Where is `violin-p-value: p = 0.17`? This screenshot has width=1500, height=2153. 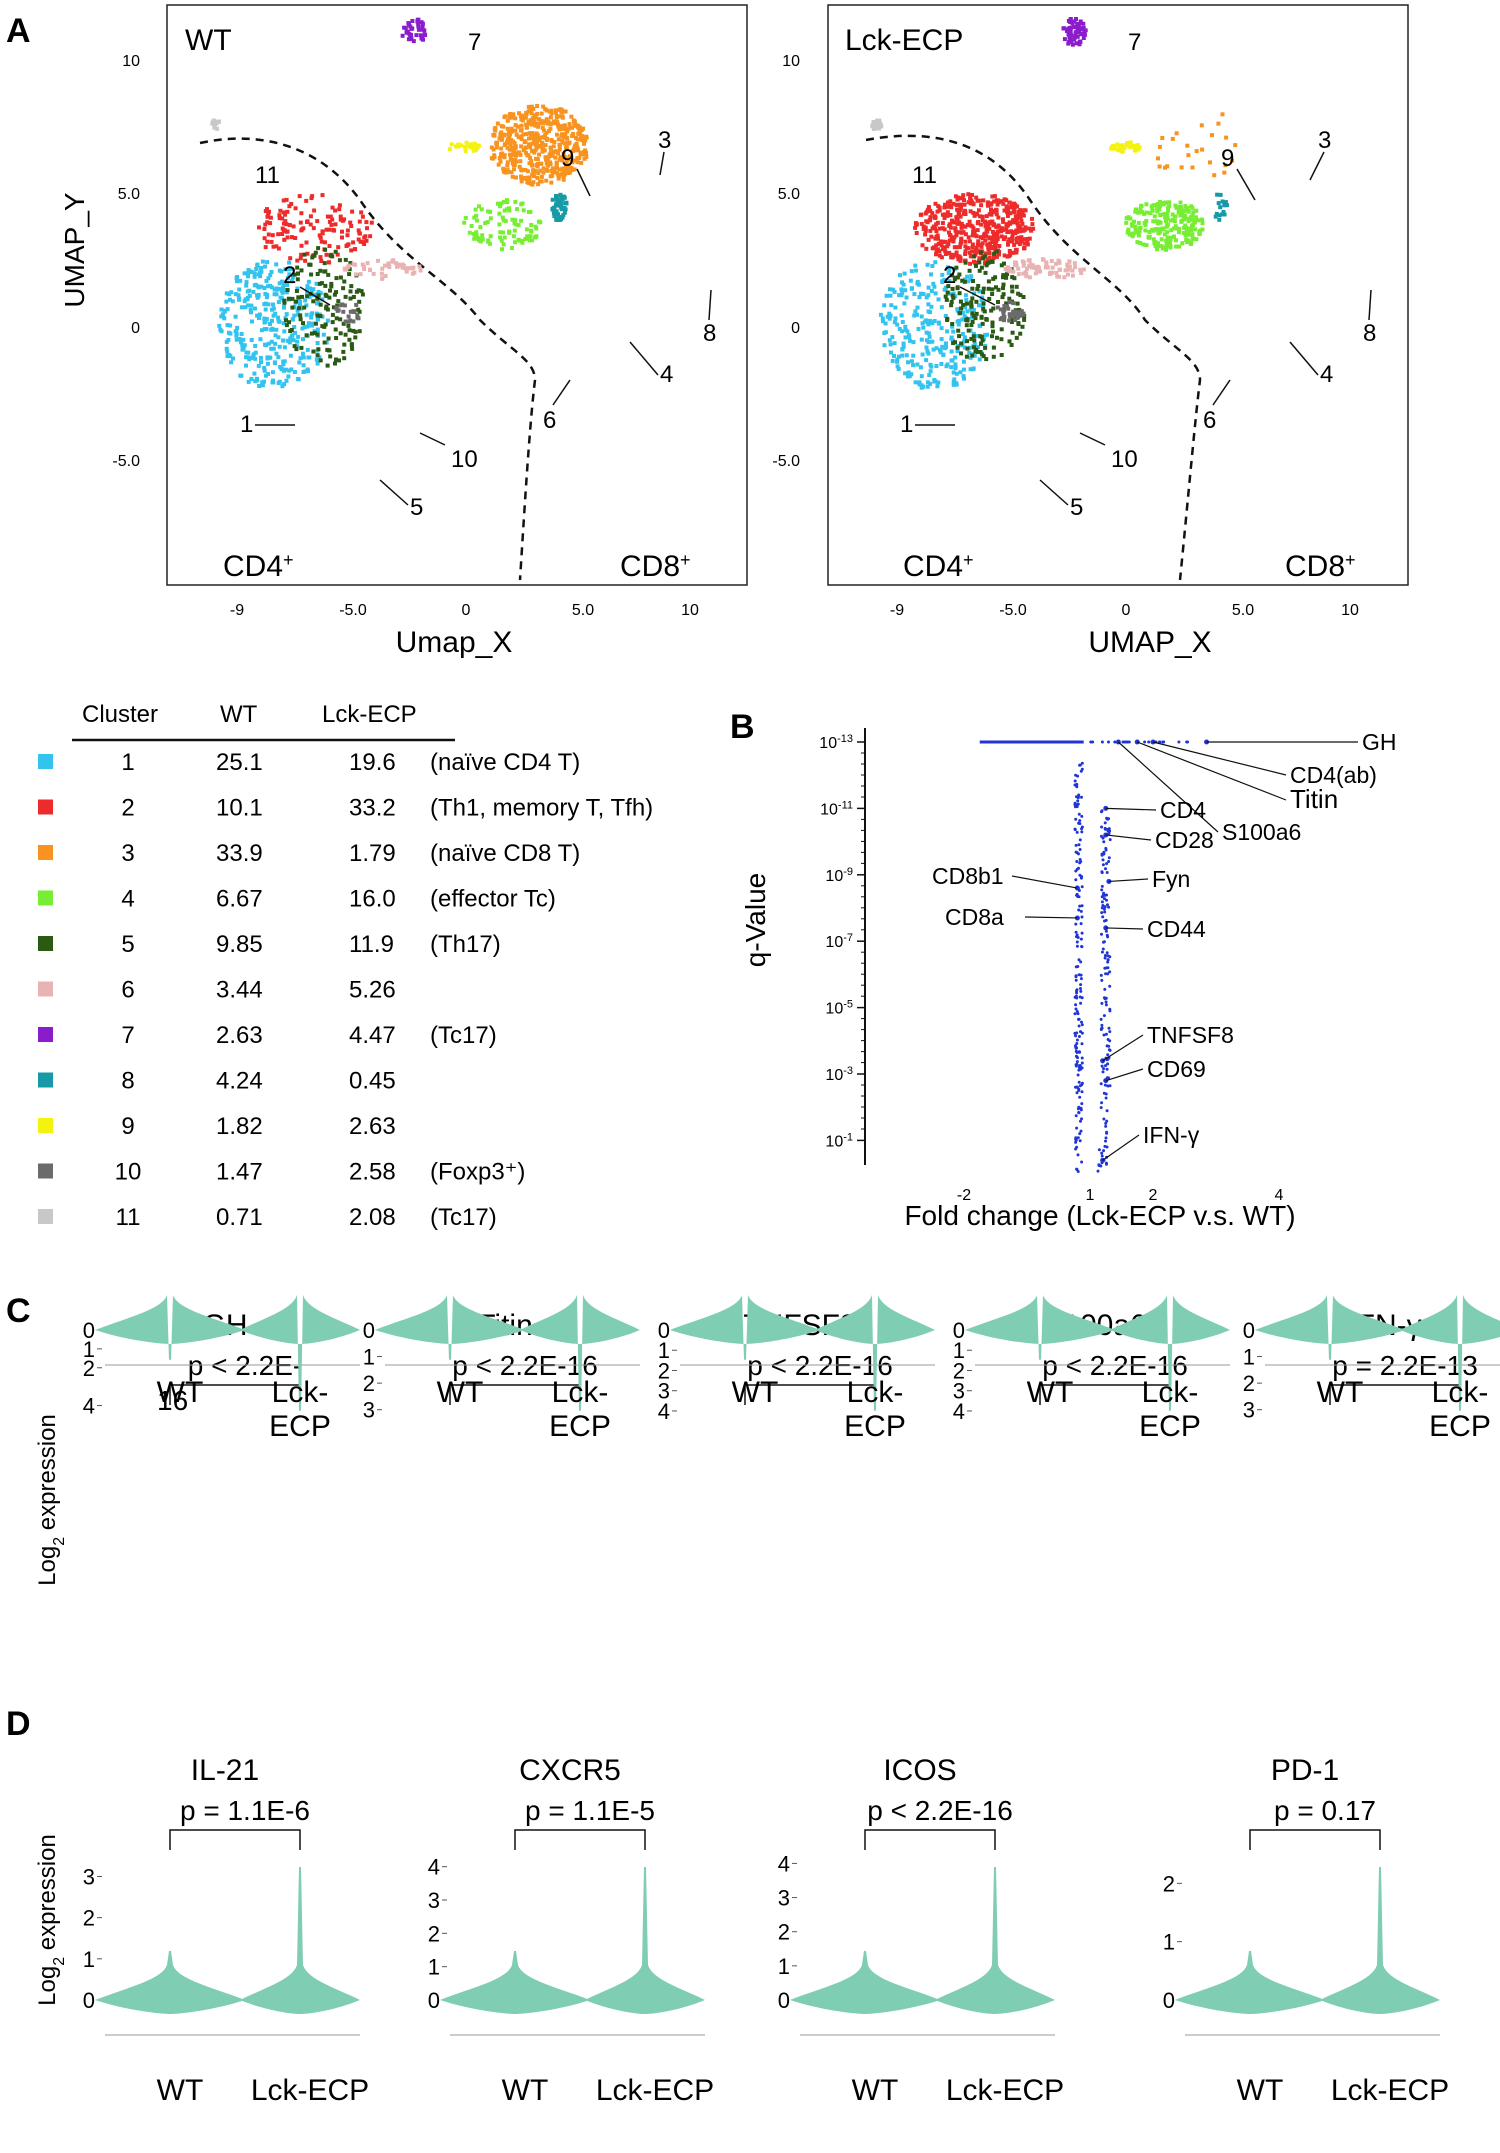
violin-p-value: p = 0.17 is located at coordinates (1325, 1810).